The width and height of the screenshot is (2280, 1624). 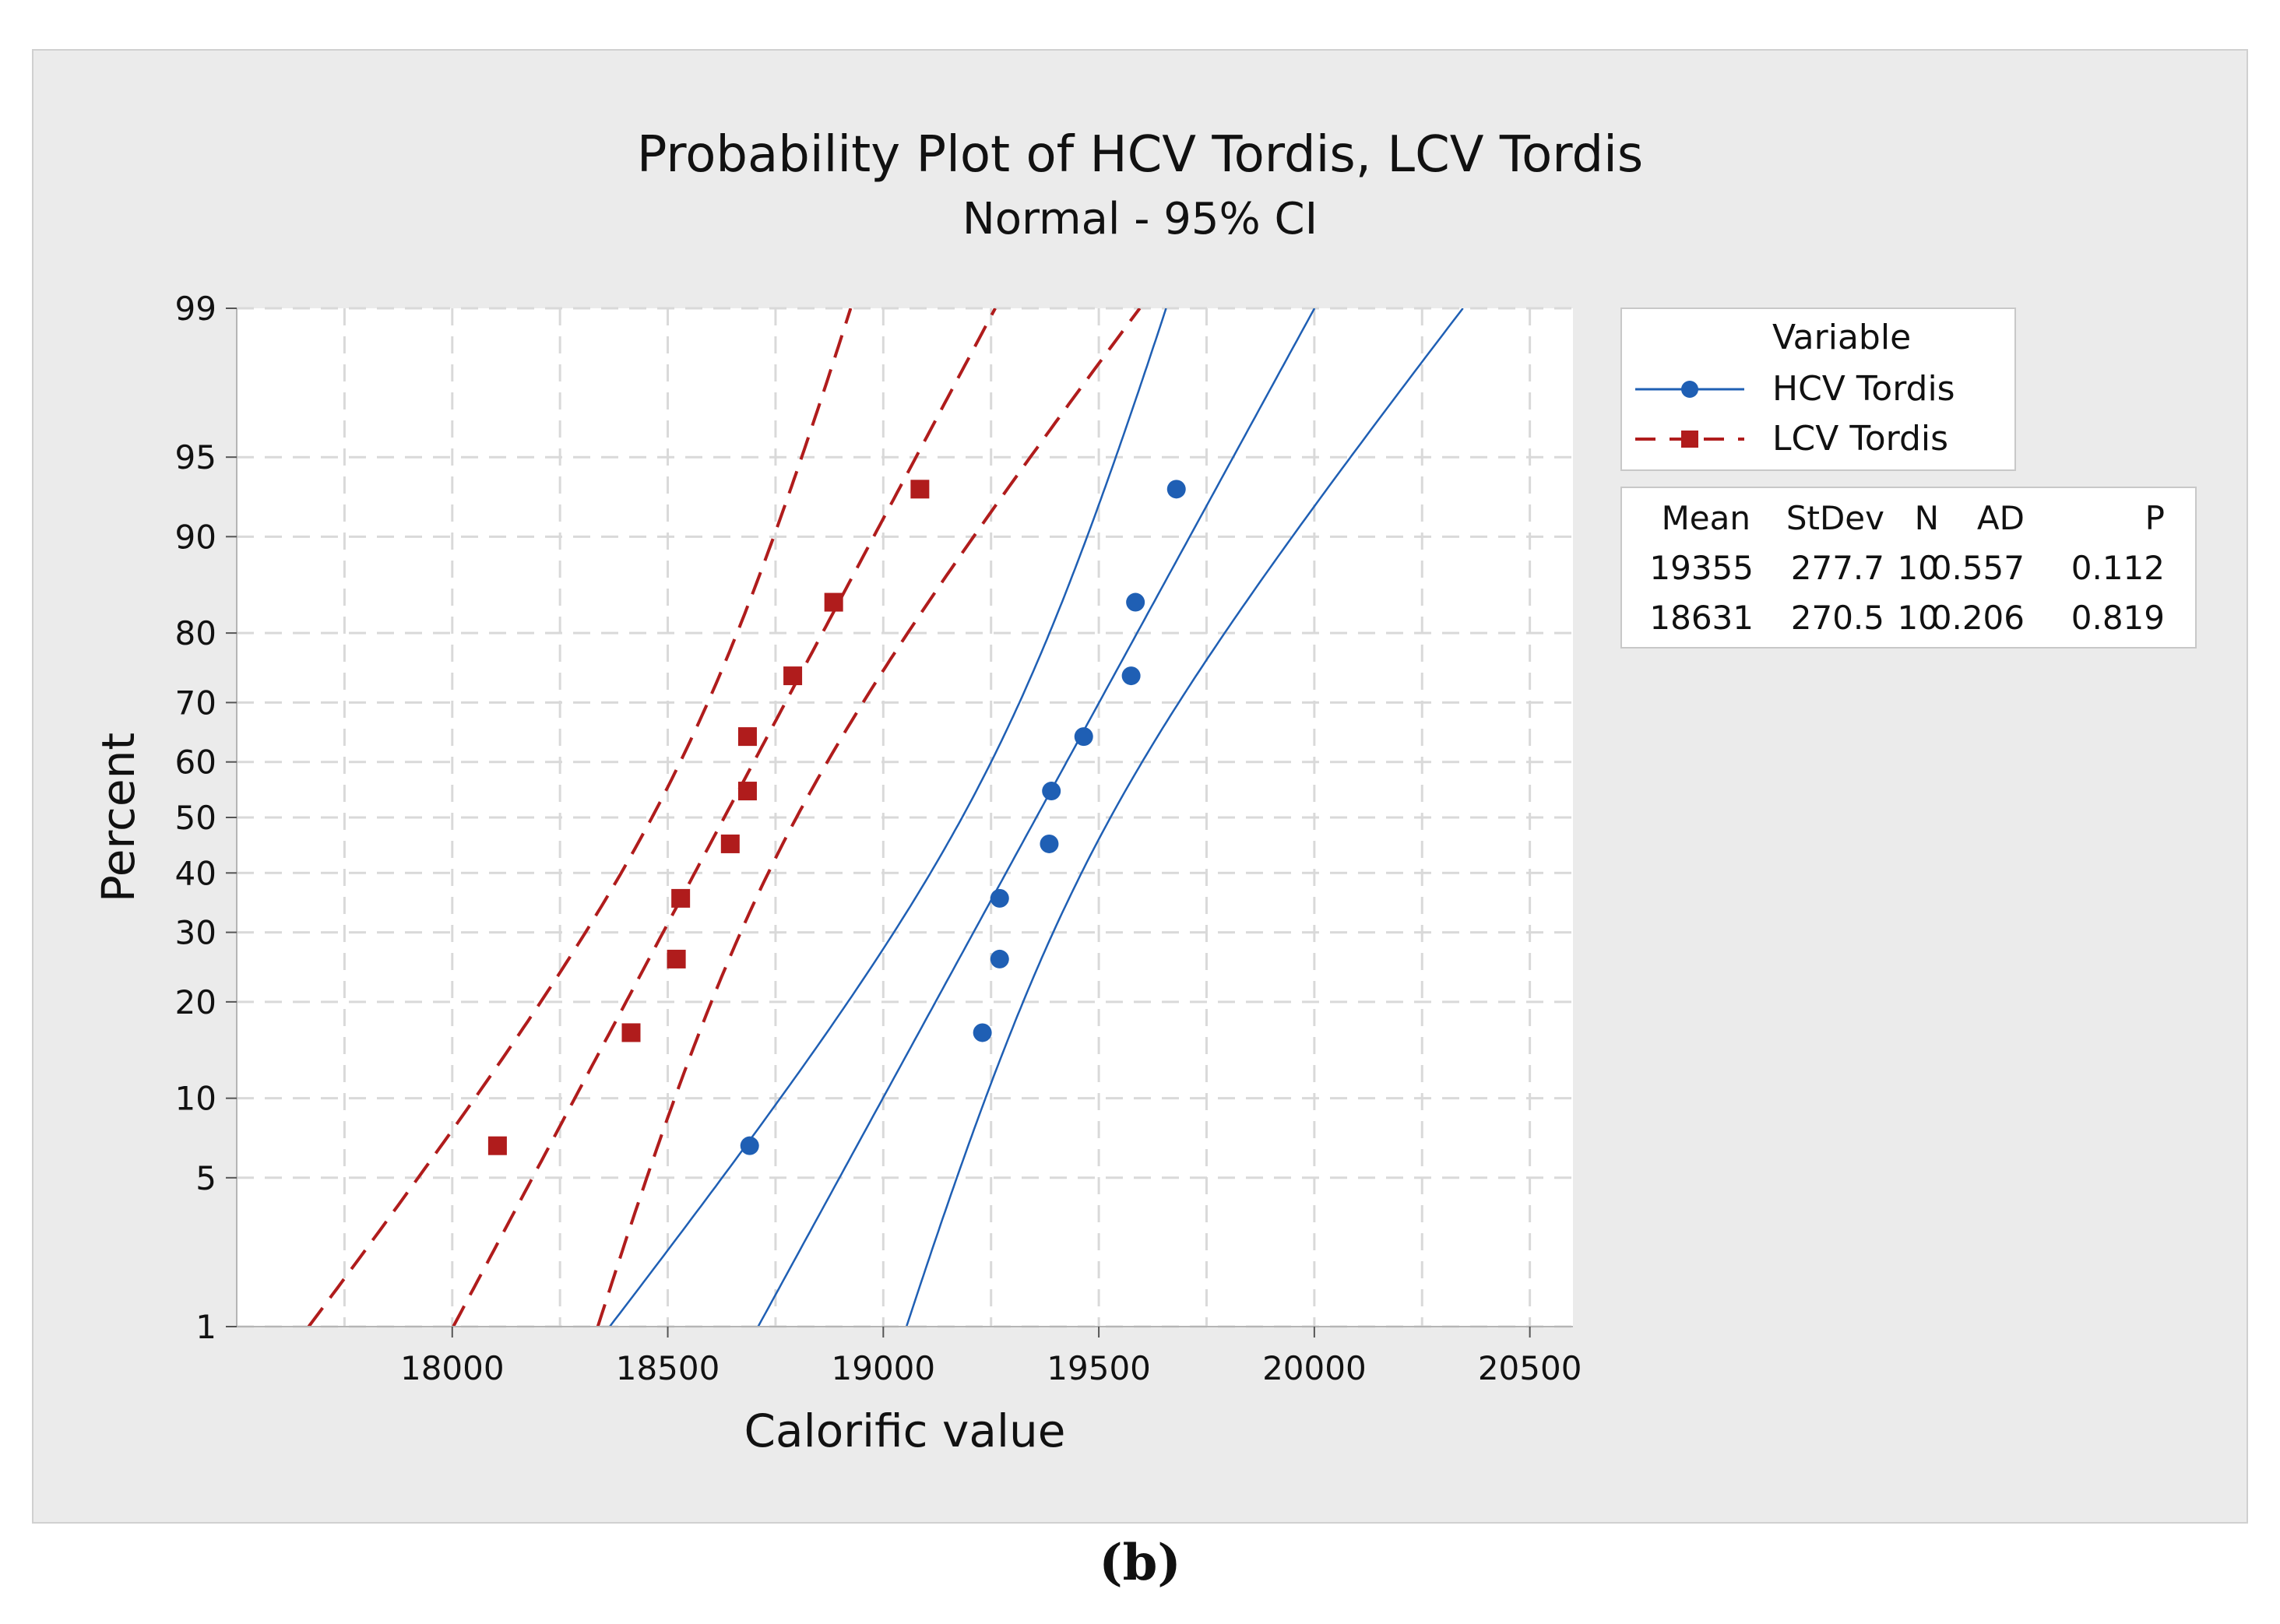 What do you see at coordinates (195, 818) in the screenshot?
I see `y-tick-label: 50` at bounding box center [195, 818].